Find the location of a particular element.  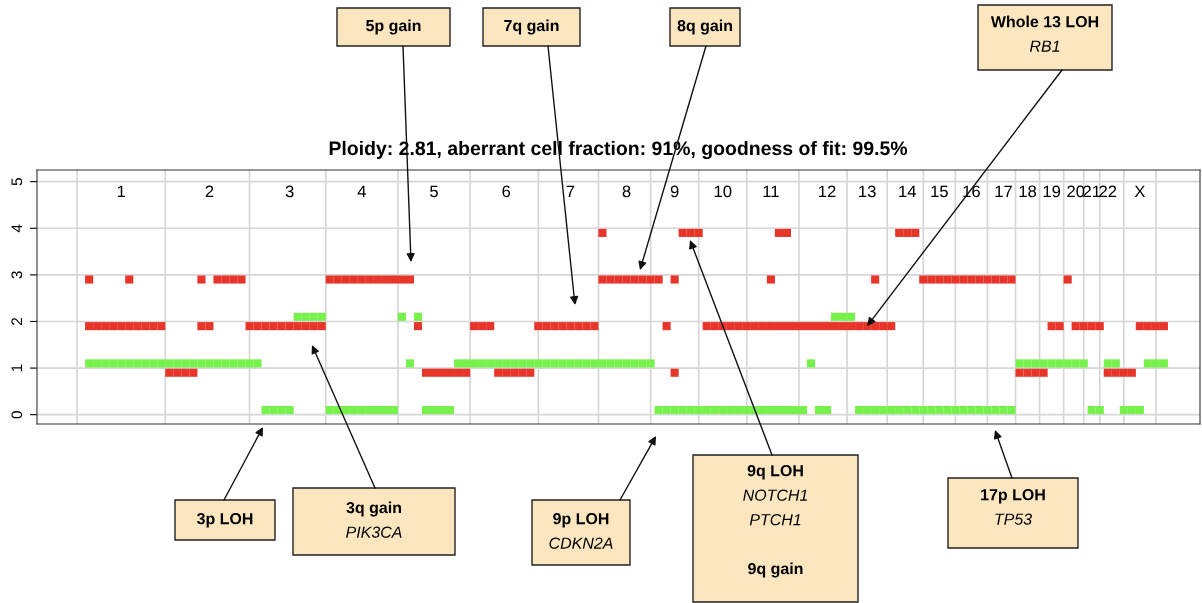

x-tick-label: 5 is located at coordinates (434, 191).